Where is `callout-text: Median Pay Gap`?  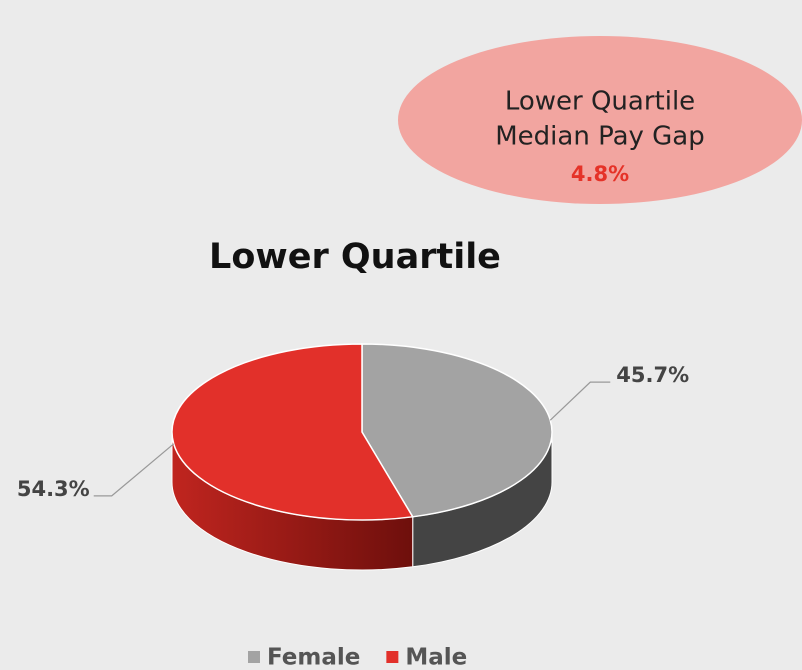
callout-text: Median Pay Gap is located at coordinates (600, 137).